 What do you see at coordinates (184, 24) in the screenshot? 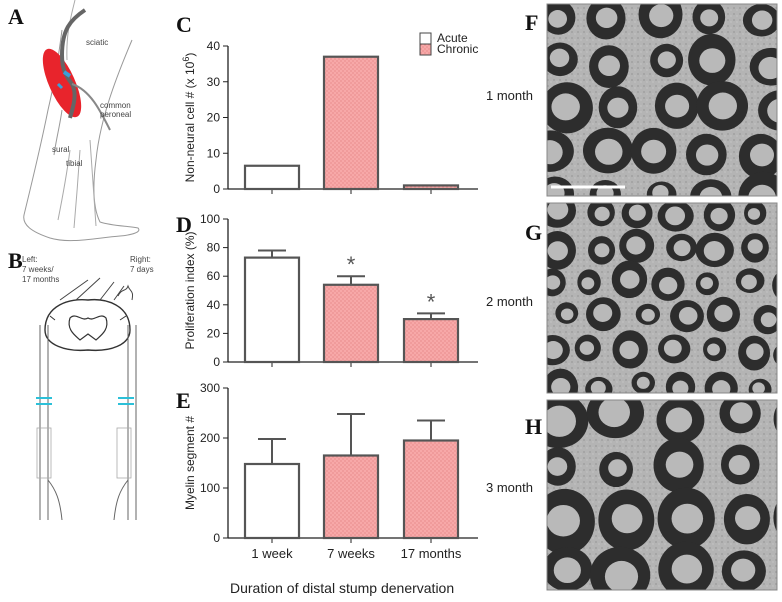
I see `panel-letter-c: C` at bounding box center [184, 24].